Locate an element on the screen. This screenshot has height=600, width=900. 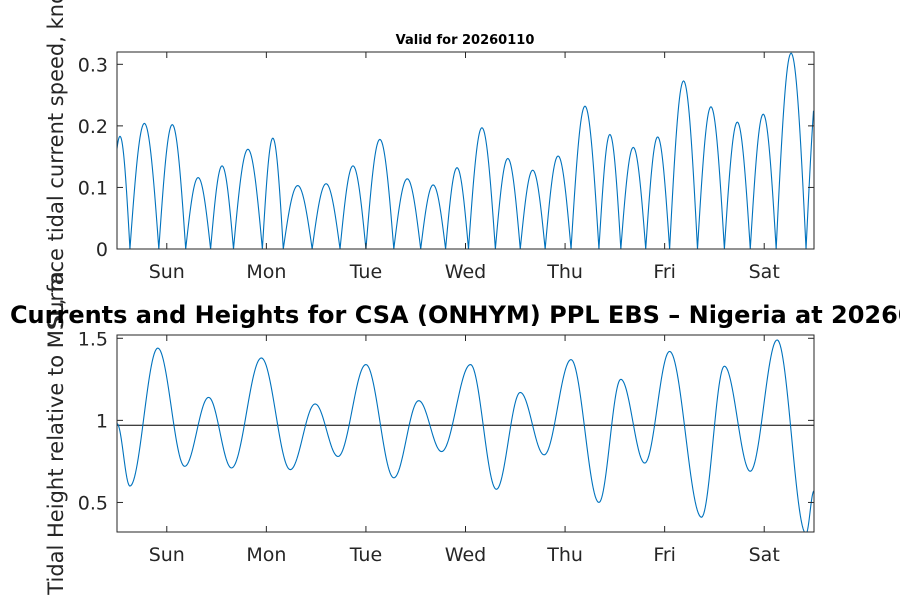
tidal-height-ytick-label: 0.5 is located at coordinates (93, 503).